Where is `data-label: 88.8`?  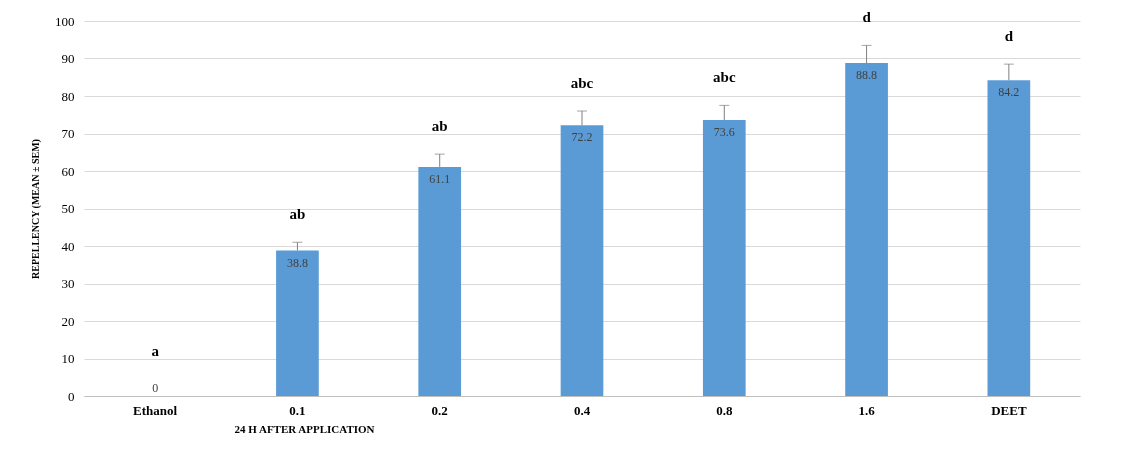
data-label: 88.8 is located at coordinates (867, 75).